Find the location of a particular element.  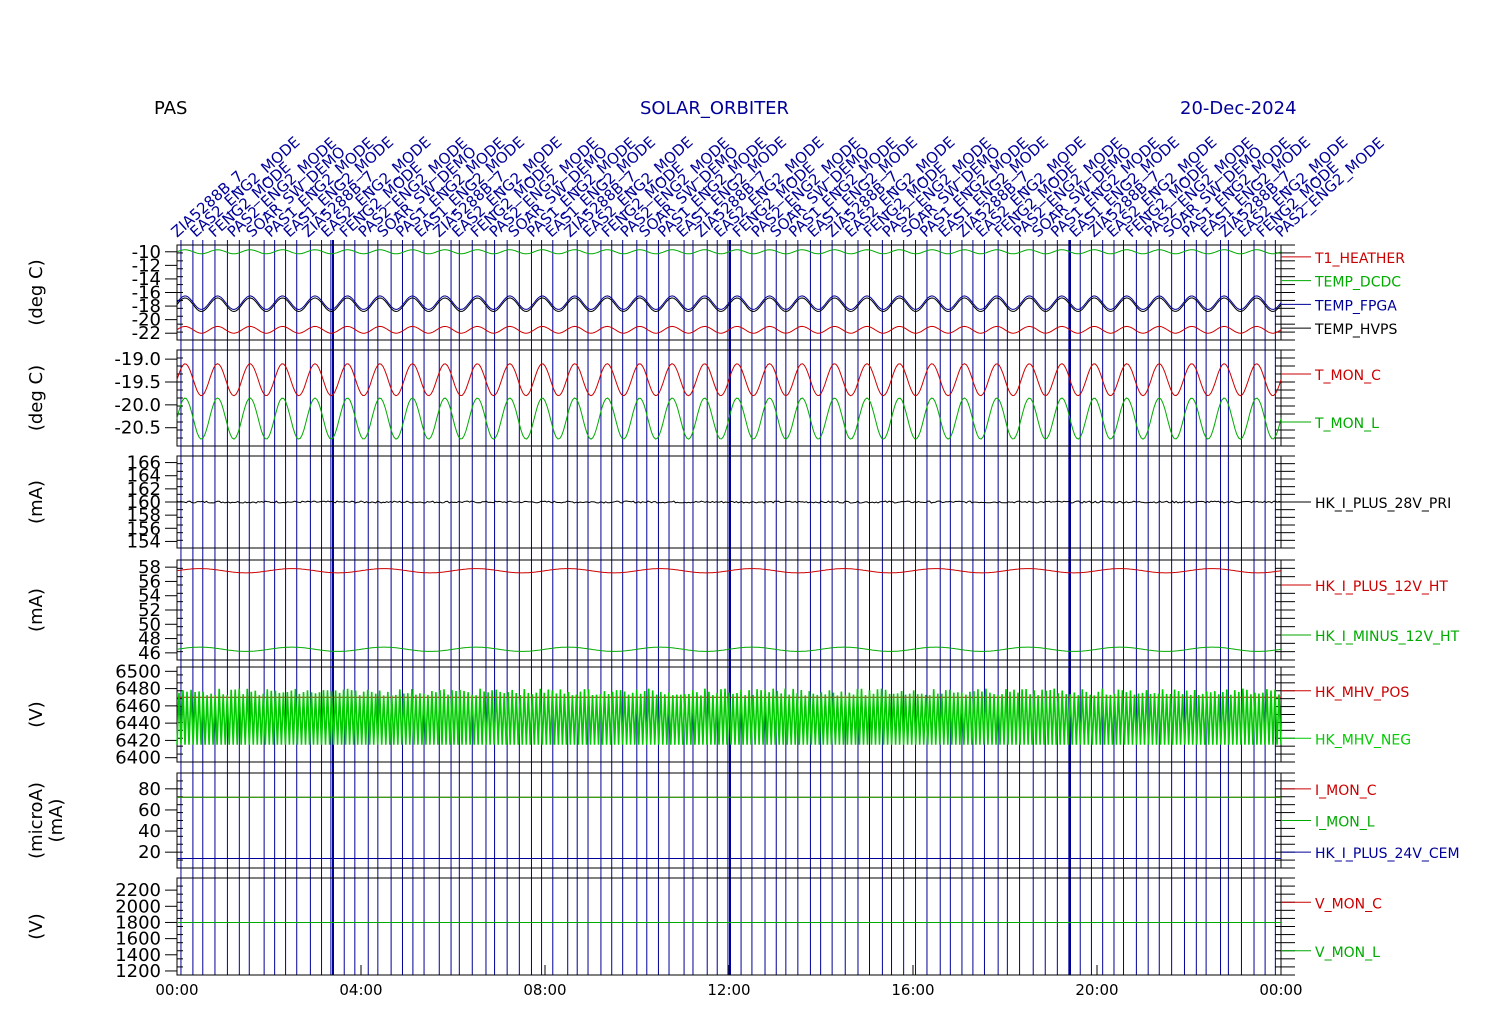

legend-label: T_MON_L is located at coordinates (1346, 424).